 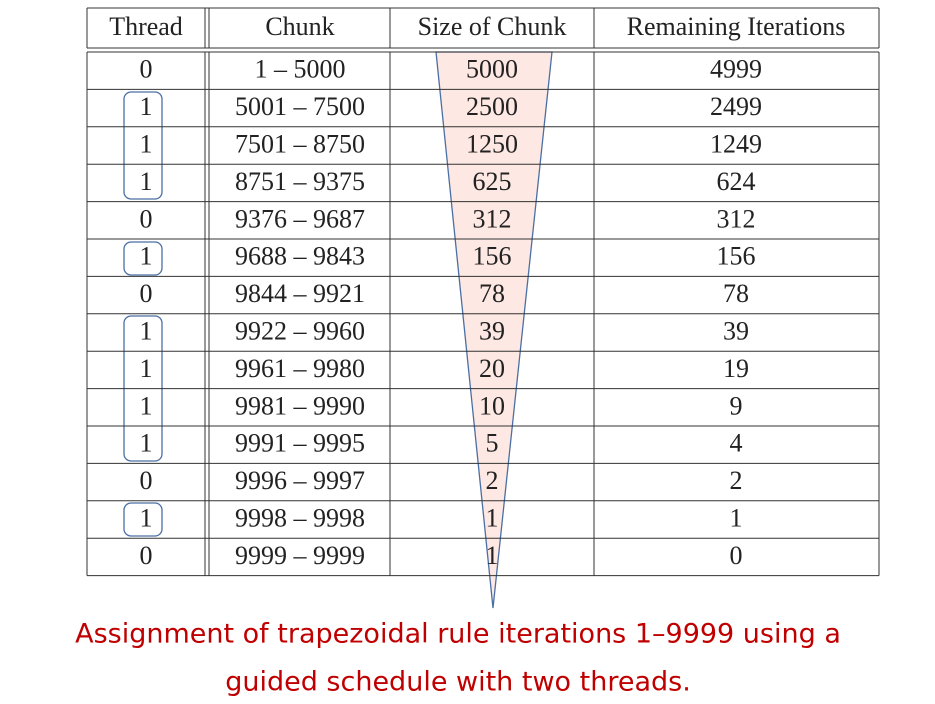 I want to click on table-cell: 9922 – 9960, so click(x=300, y=330).